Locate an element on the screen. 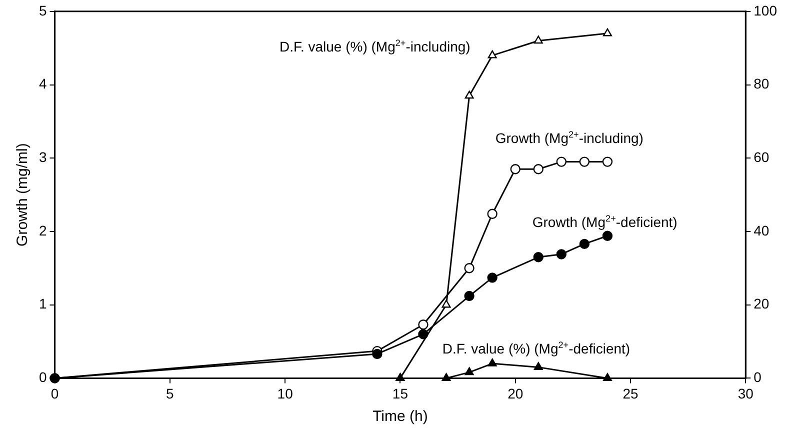 The height and width of the screenshot is (434, 792). y-tick-label: 0 is located at coordinates (42, 377).